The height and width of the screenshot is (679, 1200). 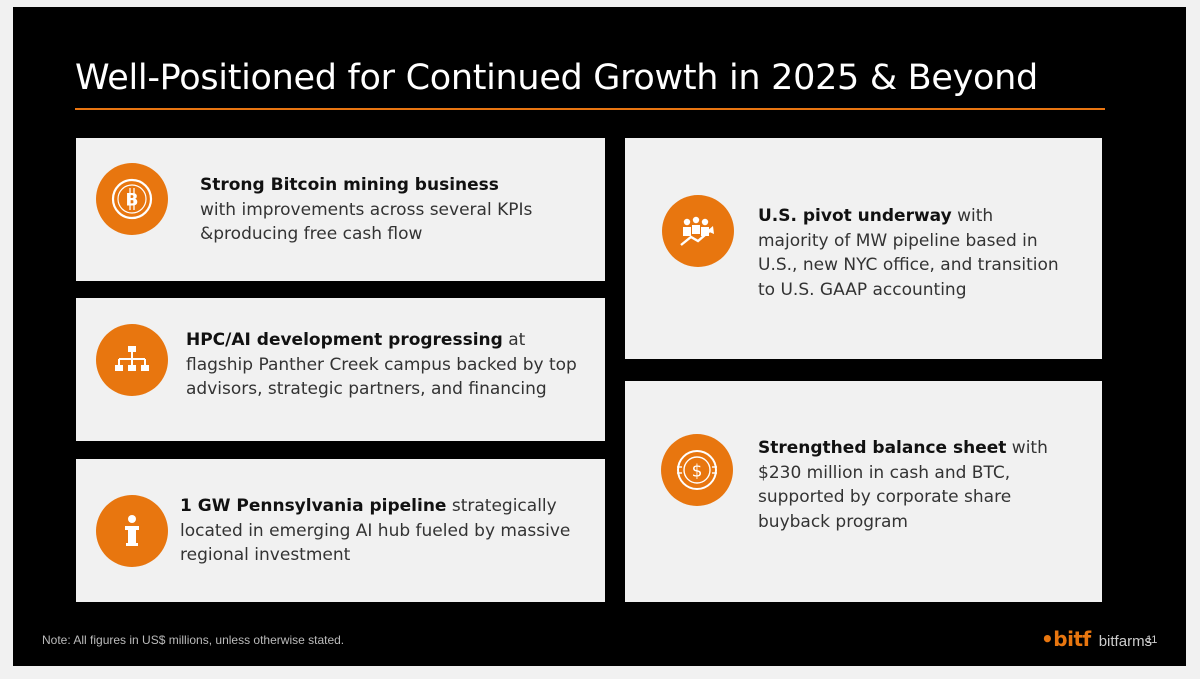 What do you see at coordinates (313, 506) in the screenshot?
I see `card-heading: 1 GW Pennsylvania pipeline` at bounding box center [313, 506].